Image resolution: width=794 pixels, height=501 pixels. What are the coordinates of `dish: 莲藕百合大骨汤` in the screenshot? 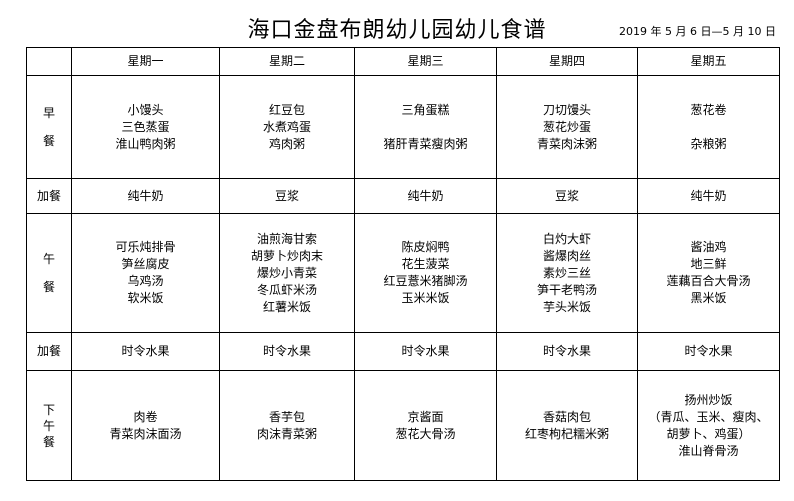 It's located at (708, 281).